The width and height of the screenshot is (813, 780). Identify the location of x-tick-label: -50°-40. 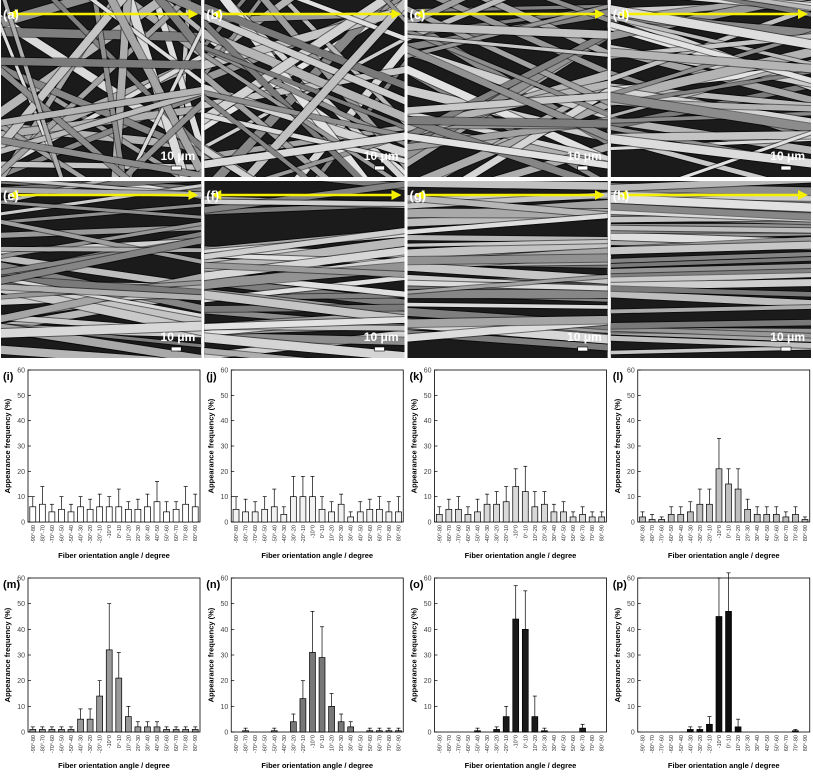
(479, 534).